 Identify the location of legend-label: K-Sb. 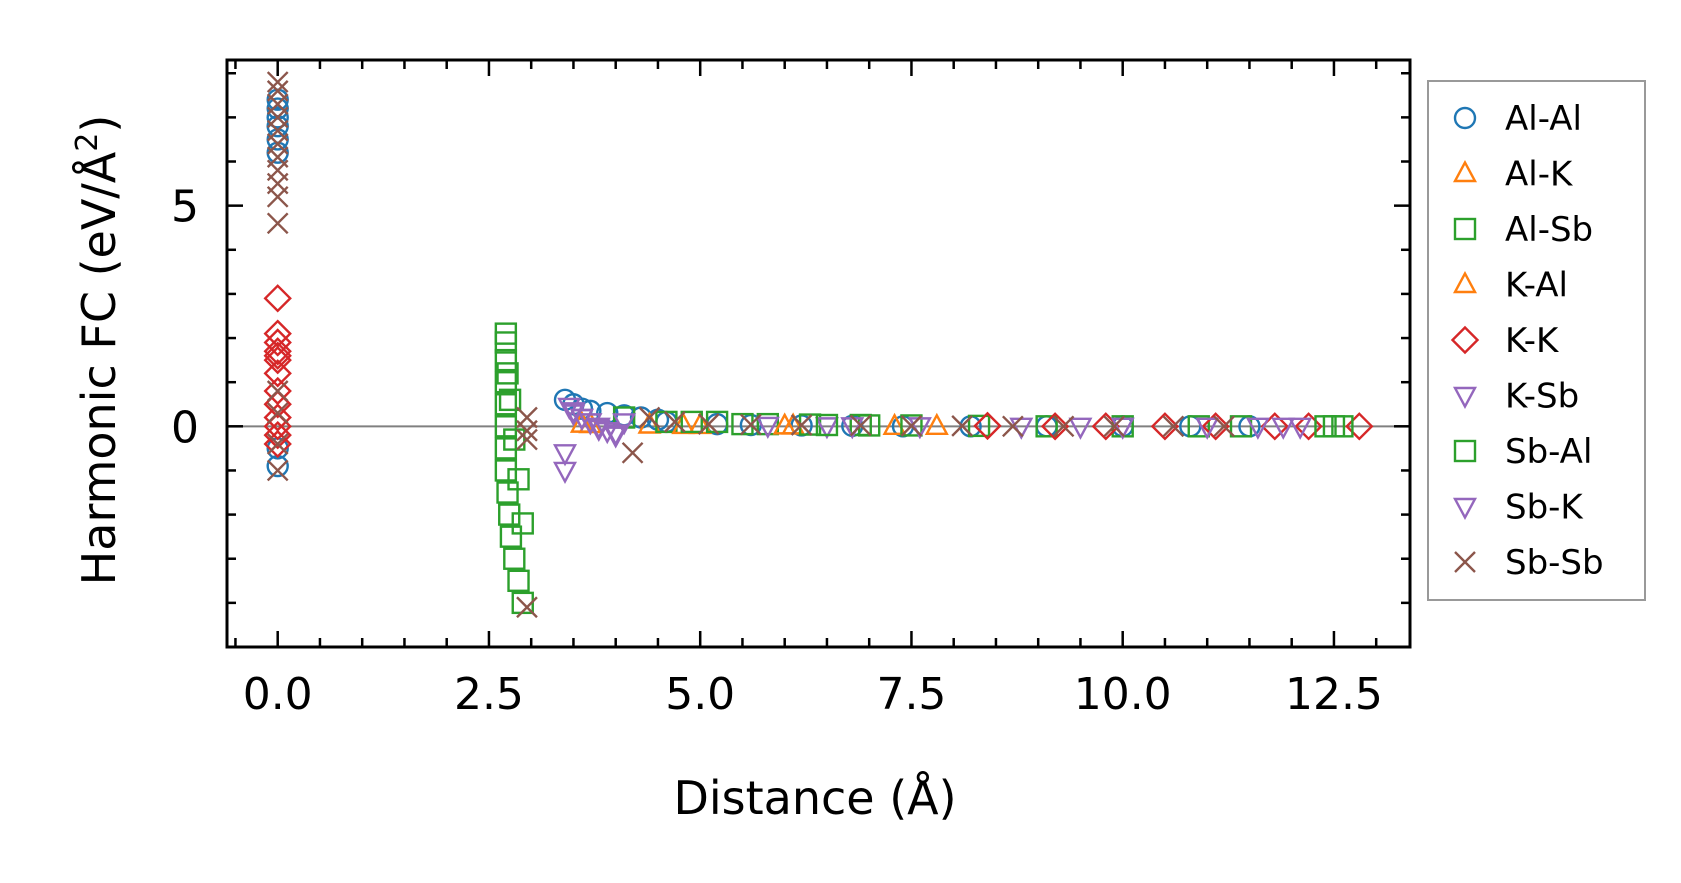
(1542, 397).